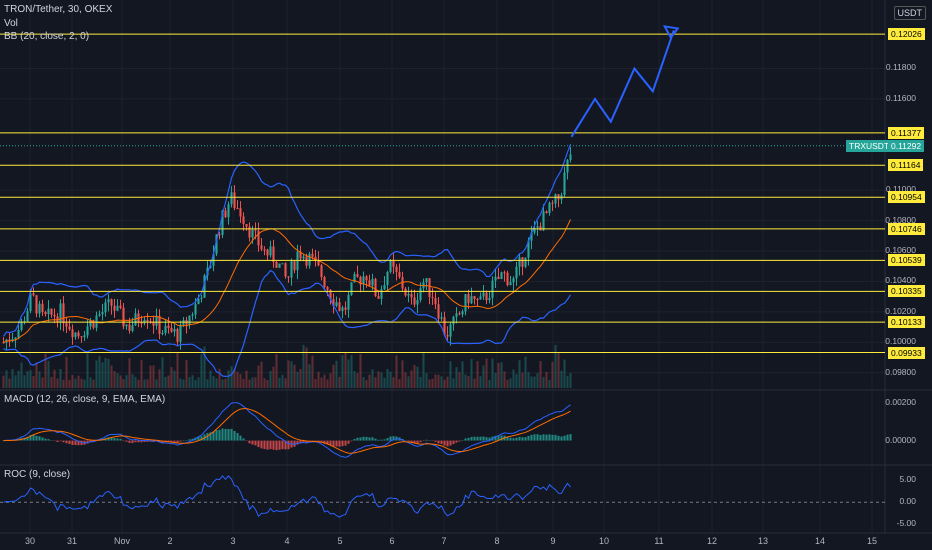 The image size is (932, 550). I want to click on price-axis-tick: 0.10800, so click(900, 219).